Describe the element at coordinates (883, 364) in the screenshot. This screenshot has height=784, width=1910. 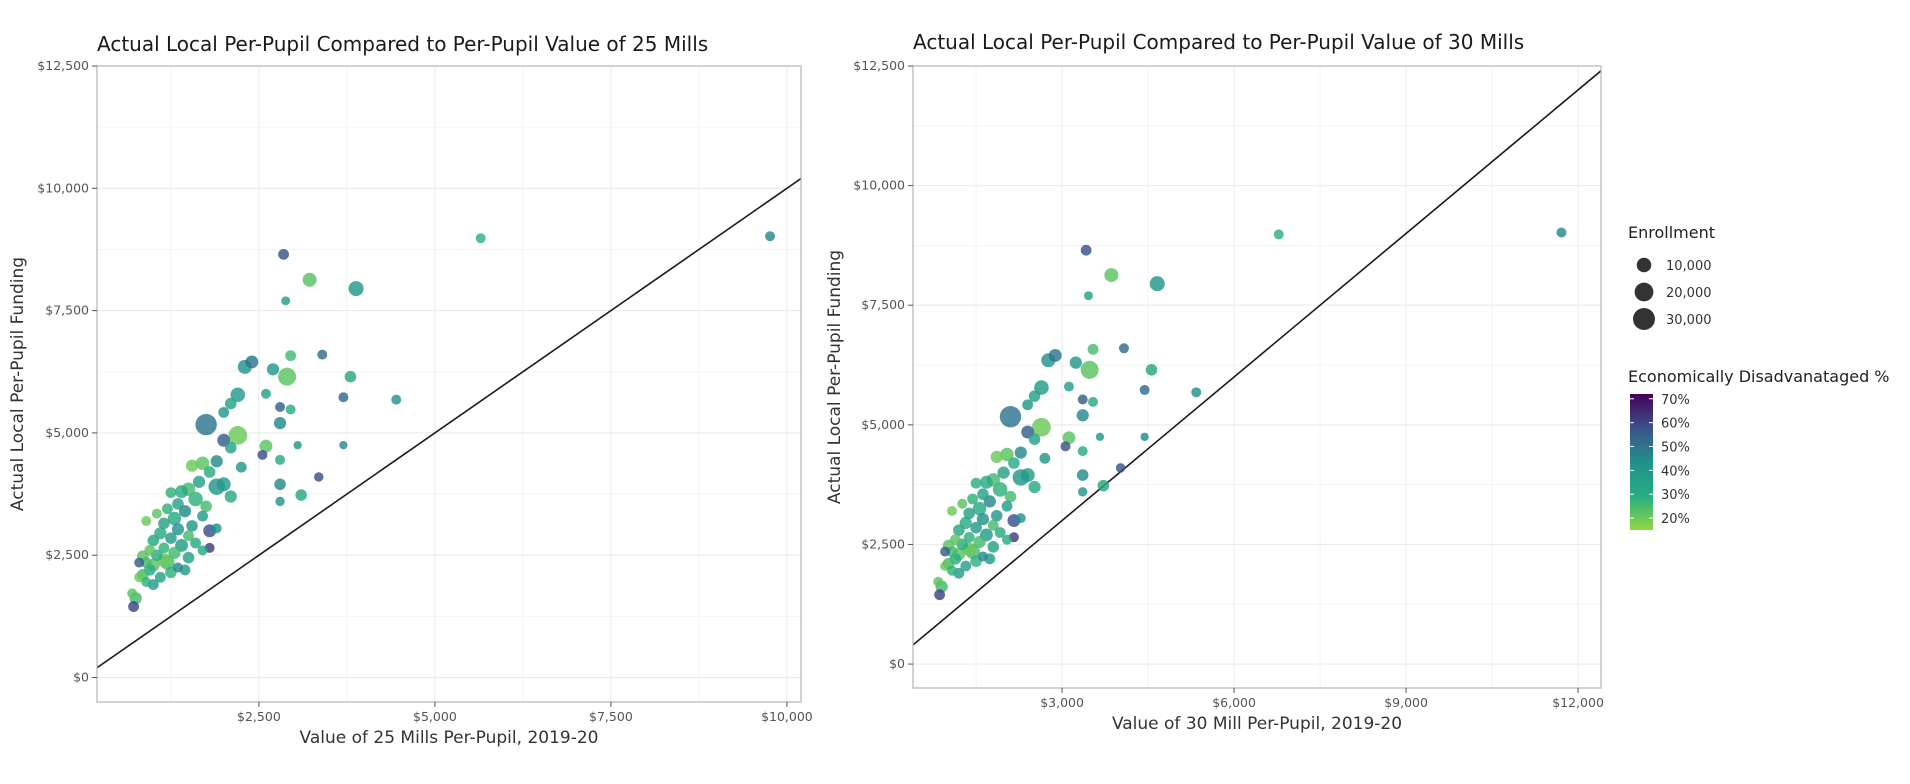
I see `right-y-ticks: $0 $2,500 $5,000 $7,500 $10,000 $12,500` at that location.